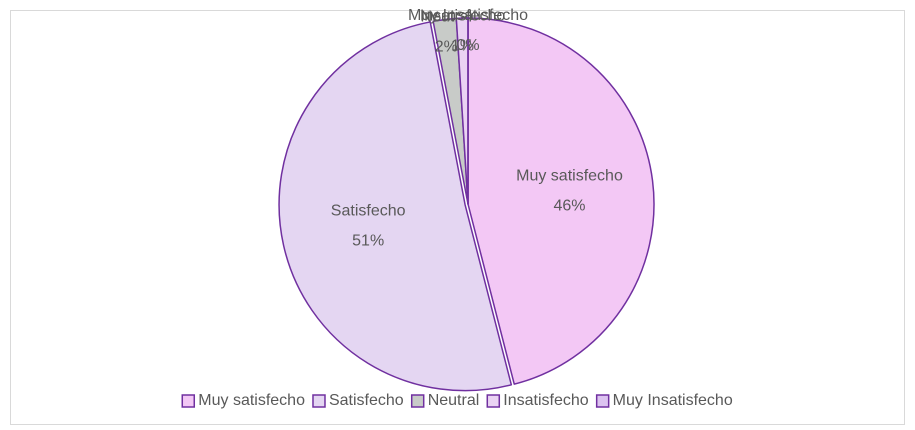 Image resolution: width=915 pixels, height=430 pixels. What do you see at coordinates (368, 211) in the screenshot?
I see `slice-label: Satisfecho` at bounding box center [368, 211].